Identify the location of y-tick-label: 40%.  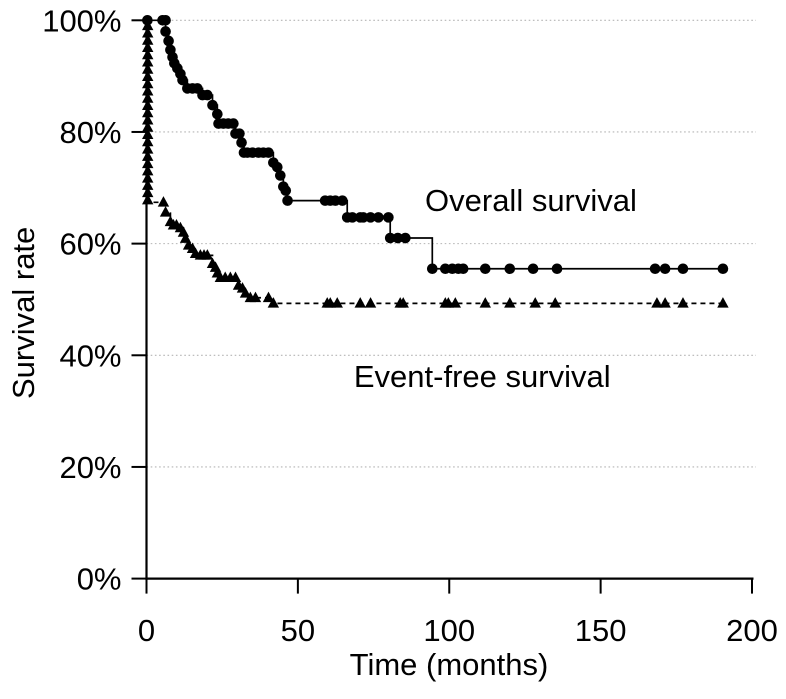
(90, 355).